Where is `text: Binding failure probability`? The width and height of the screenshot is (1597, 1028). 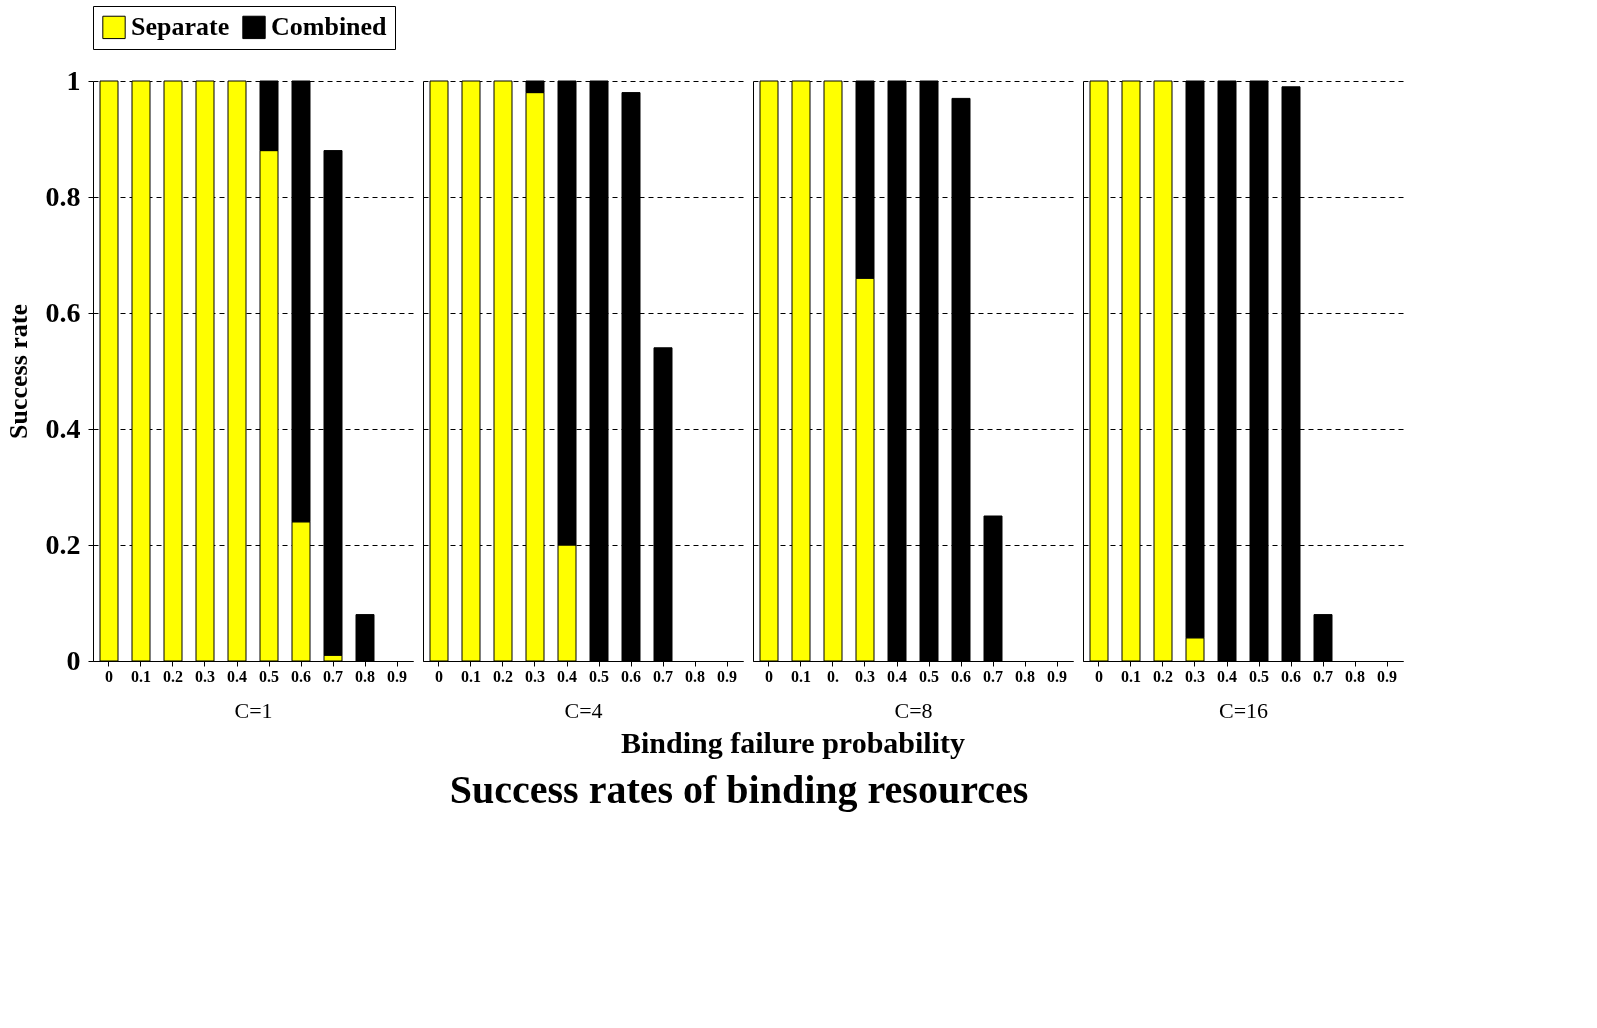 text: Binding failure probability is located at coordinates (793, 742).